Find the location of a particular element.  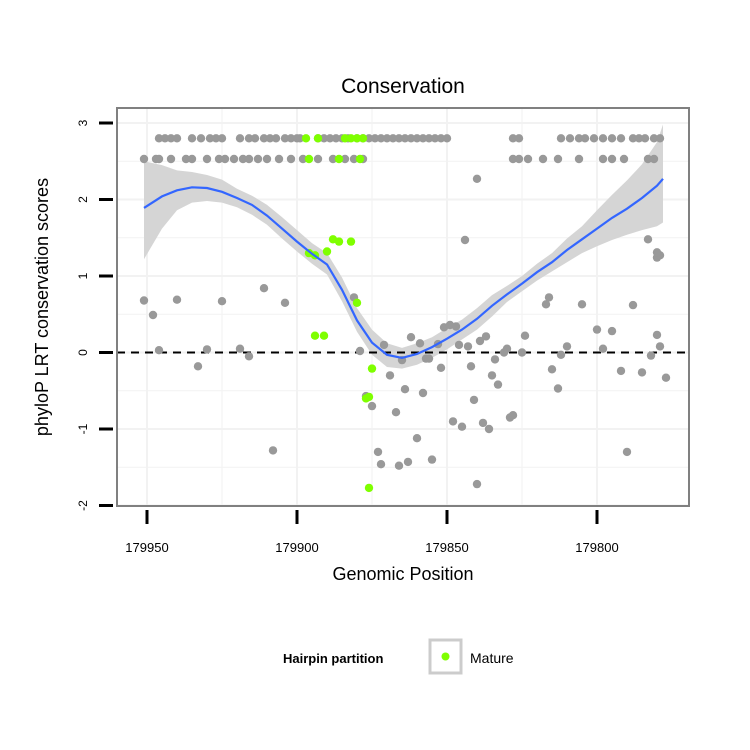

x-axis-label: Genomic Position is located at coordinates (402, 574).